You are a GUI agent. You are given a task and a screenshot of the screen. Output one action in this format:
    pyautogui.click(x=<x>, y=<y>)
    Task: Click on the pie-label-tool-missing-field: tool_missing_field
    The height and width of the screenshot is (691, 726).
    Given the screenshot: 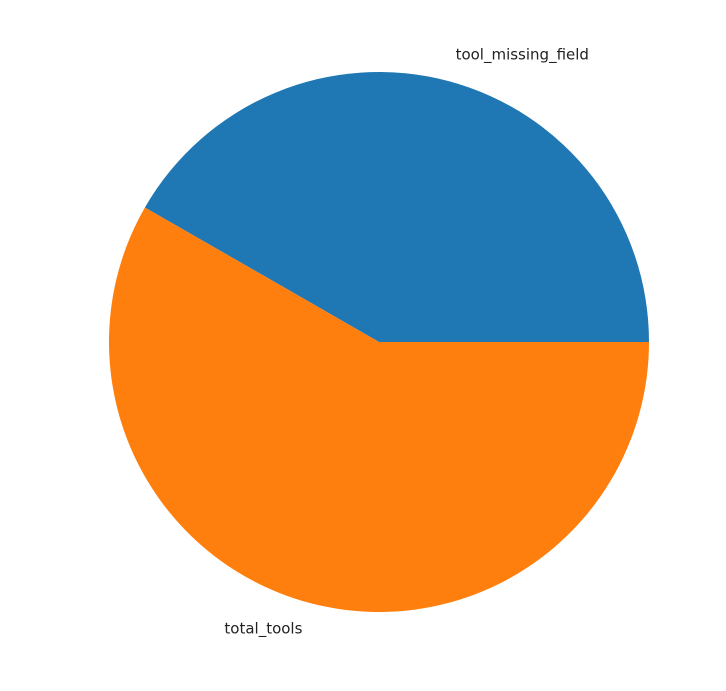 What is the action you would take?
    pyautogui.click(x=522, y=55)
    